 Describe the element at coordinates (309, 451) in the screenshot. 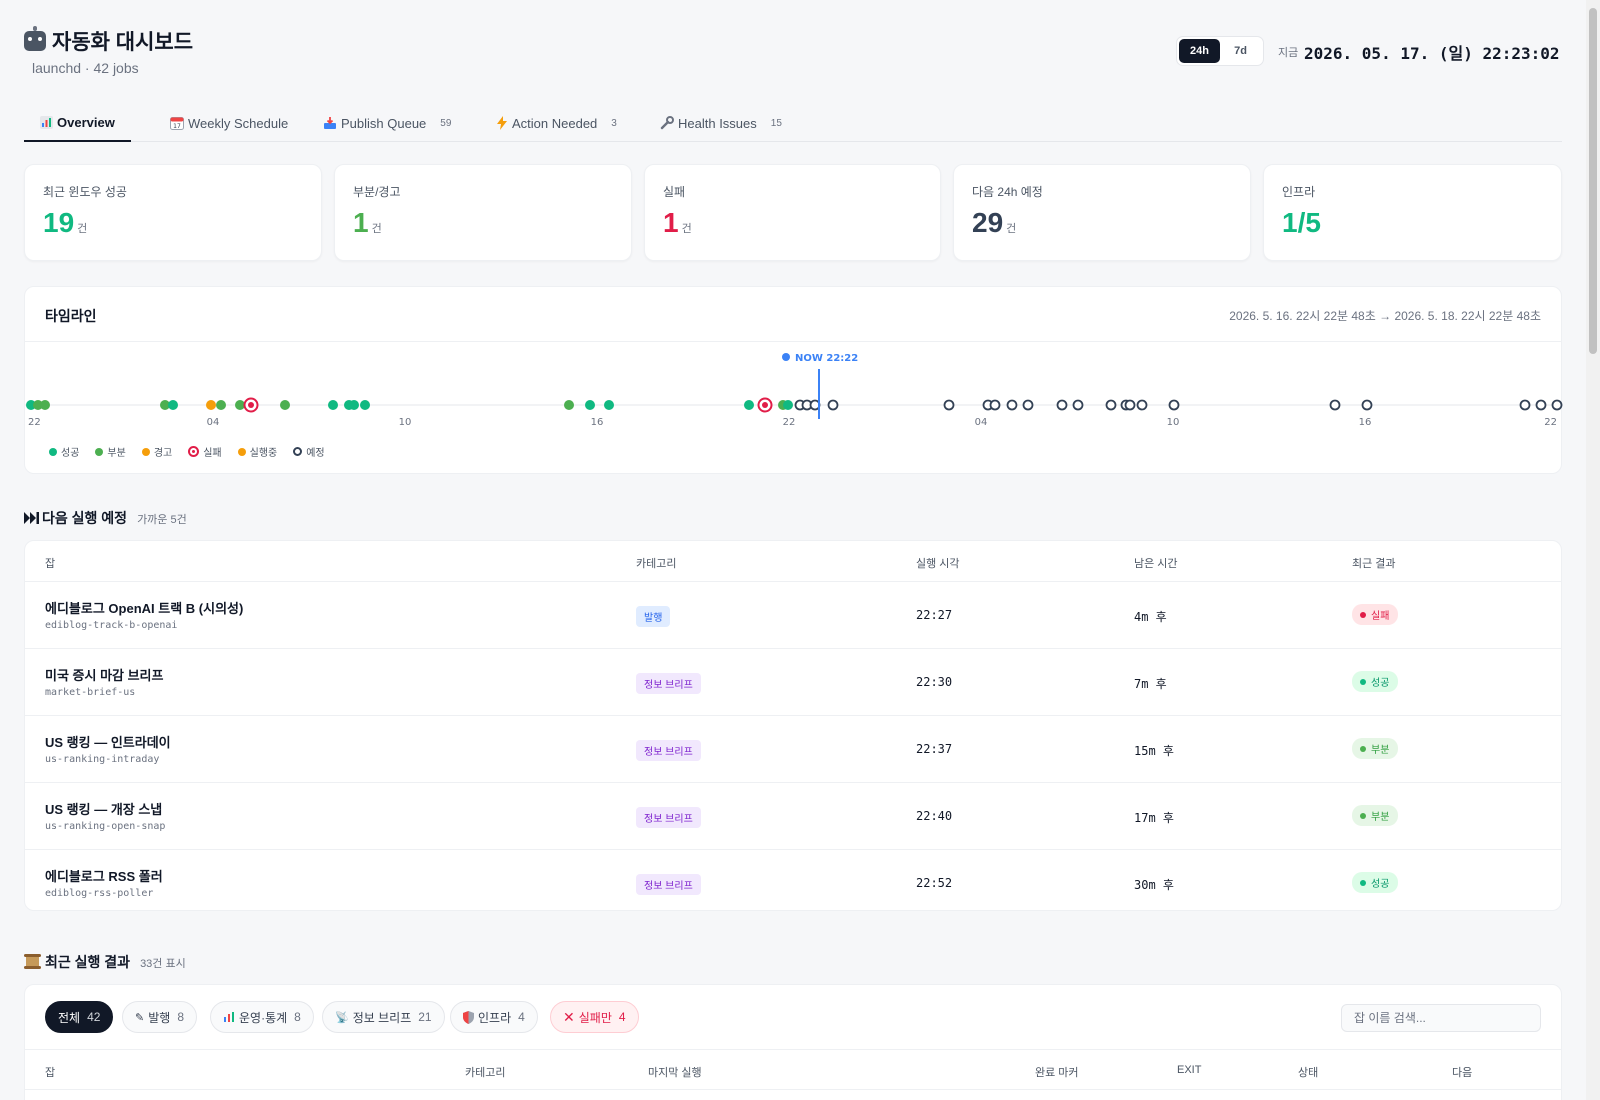

I see `legend-scheduled: 예정` at that location.